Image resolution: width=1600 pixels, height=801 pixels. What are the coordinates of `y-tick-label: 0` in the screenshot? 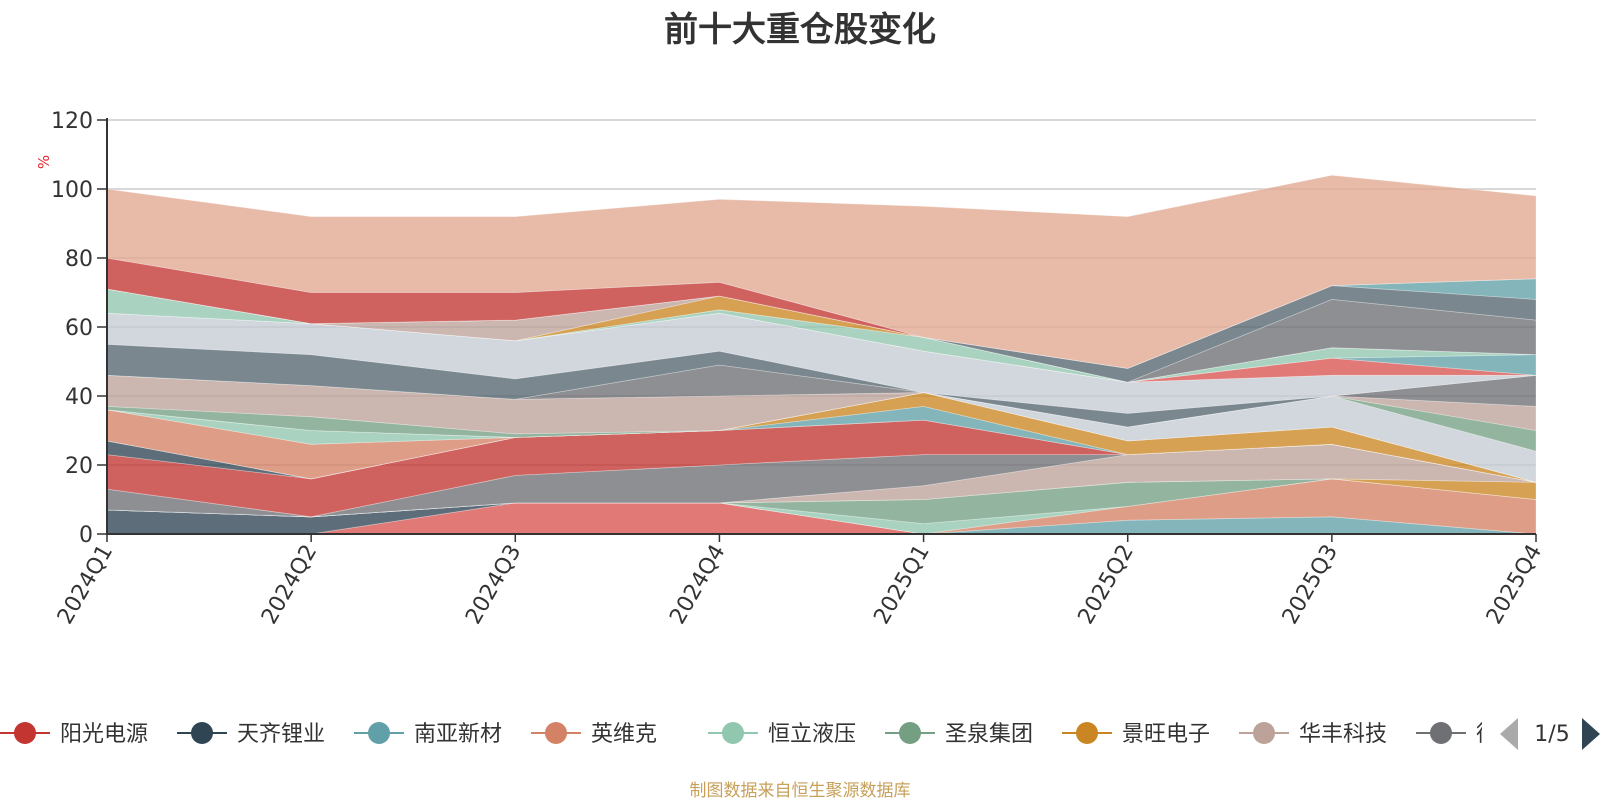 It's located at (86, 535).